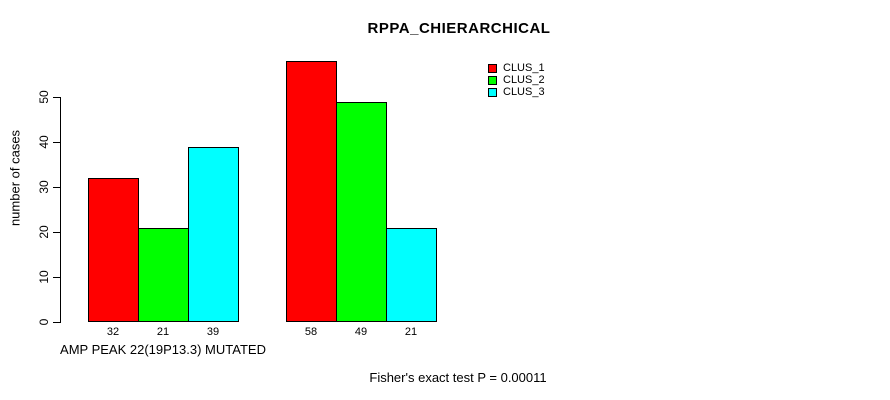 The image size is (890, 400). Describe the element at coordinates (44, 322) in the screenshot. I see `y-tick-label: 0` at that location.